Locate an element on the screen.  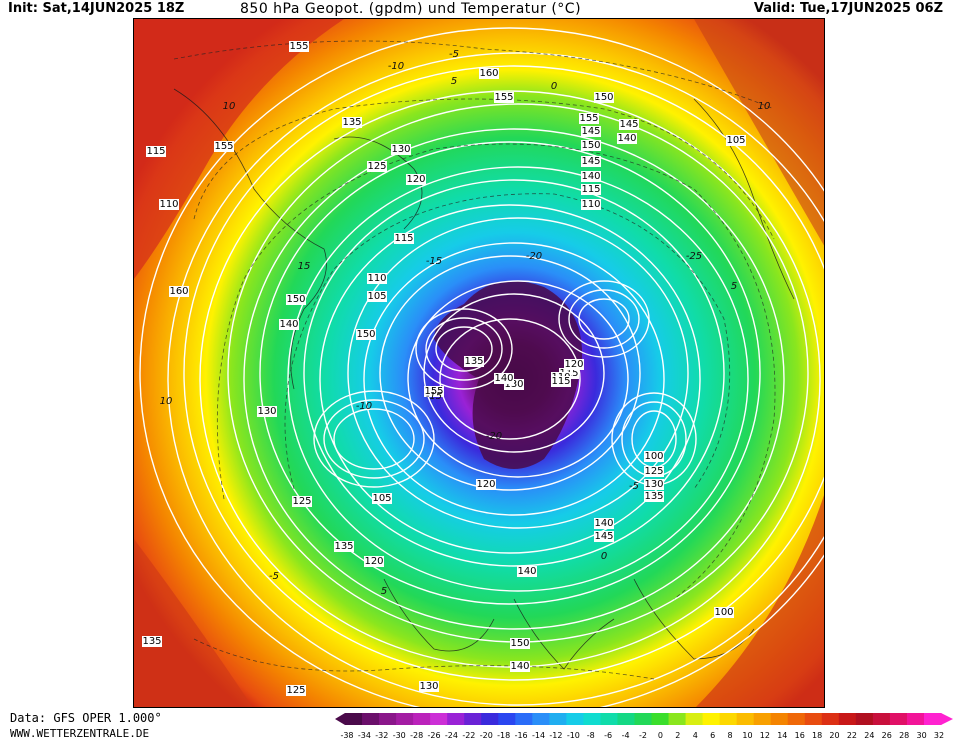
legend-tick-label: 0 is located at coordinates (660, 735).